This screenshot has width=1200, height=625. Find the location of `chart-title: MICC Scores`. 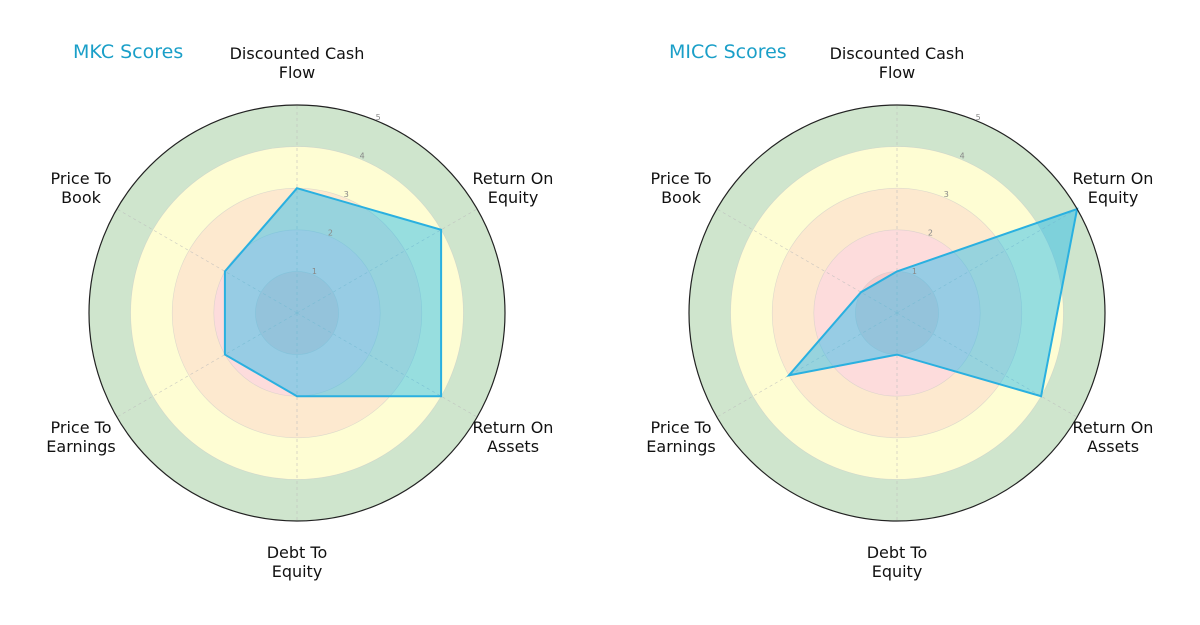

chart-title: MICC Scores is located at coordinates (728, 52).